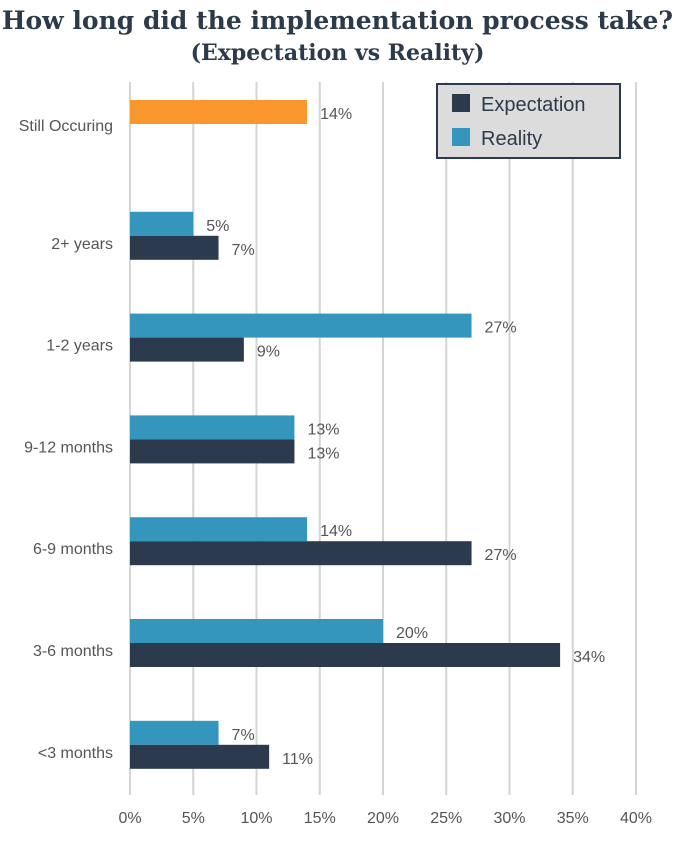 This screenshot has width=675, height=842. Describe the element at coordinates (82, 244) in the screenshot. I see `category-label: 2+ years` at that location.